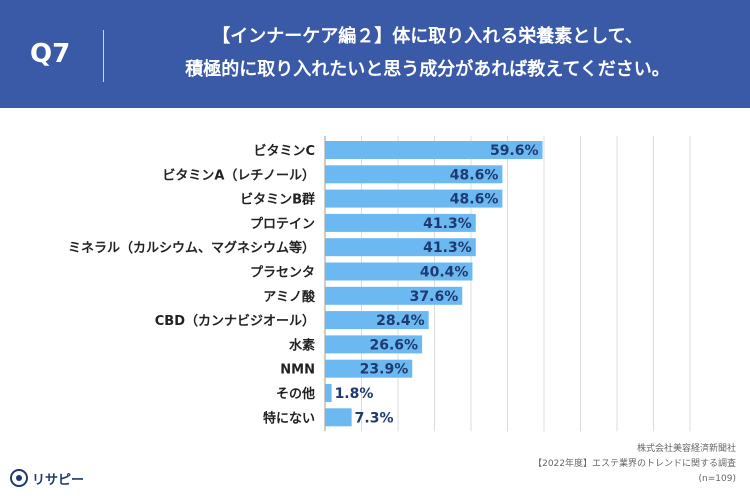 This screenshot has height=498, width=750. What do you see at coordinates (354, 394) in the screenshot?
I see `value-label: 1.8%` at bounding box center [354, 394].